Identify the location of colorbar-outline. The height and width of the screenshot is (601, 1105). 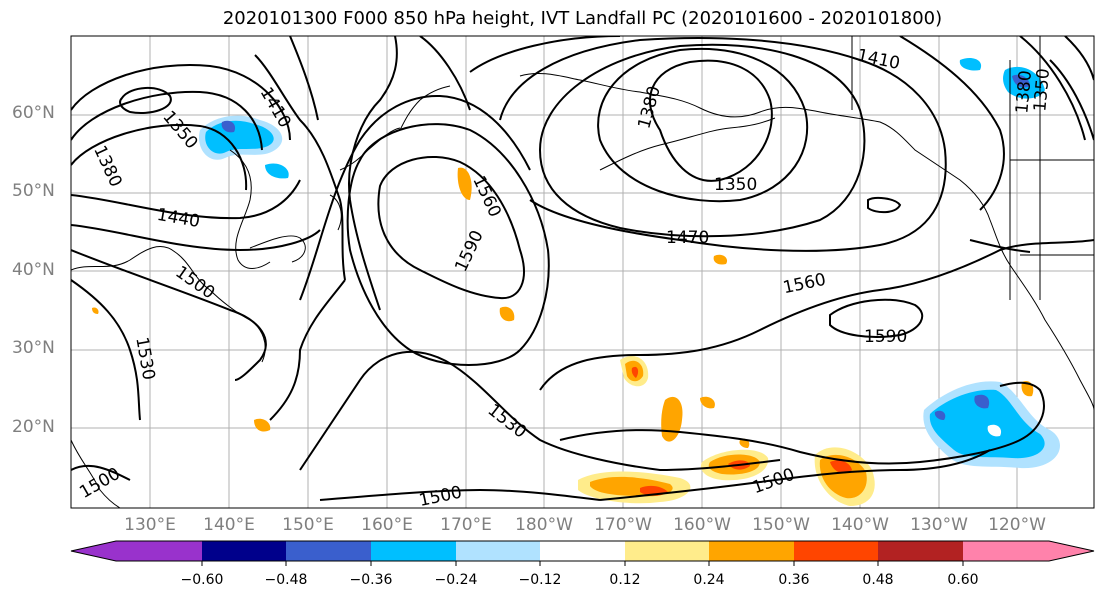
(582, 551).